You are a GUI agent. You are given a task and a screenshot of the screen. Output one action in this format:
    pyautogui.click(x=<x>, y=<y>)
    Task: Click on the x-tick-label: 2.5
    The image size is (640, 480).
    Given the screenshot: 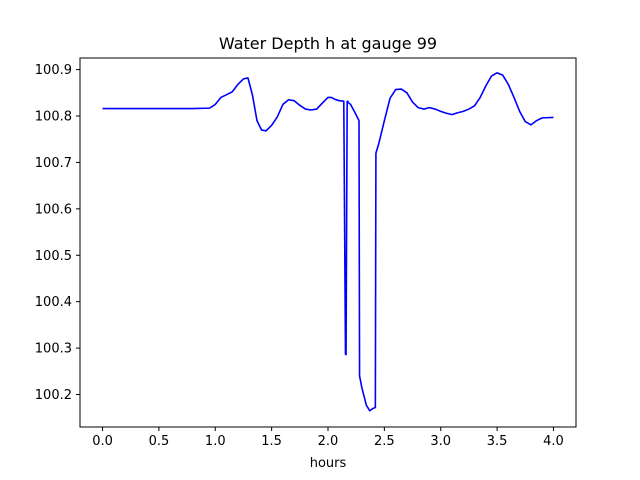 What is the action you would take?
    pyautogui.click(x=384, y=441)
    